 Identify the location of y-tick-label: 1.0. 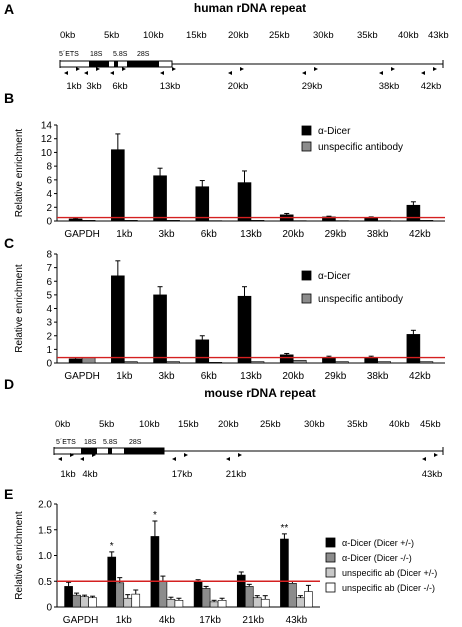
(45, 556).